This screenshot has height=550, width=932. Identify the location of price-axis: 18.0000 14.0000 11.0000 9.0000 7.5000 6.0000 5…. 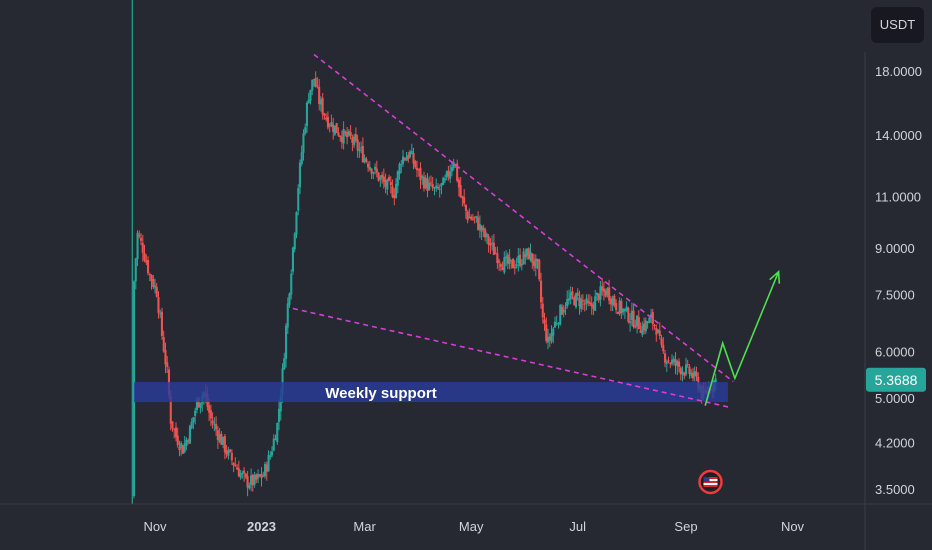
(898, 280).